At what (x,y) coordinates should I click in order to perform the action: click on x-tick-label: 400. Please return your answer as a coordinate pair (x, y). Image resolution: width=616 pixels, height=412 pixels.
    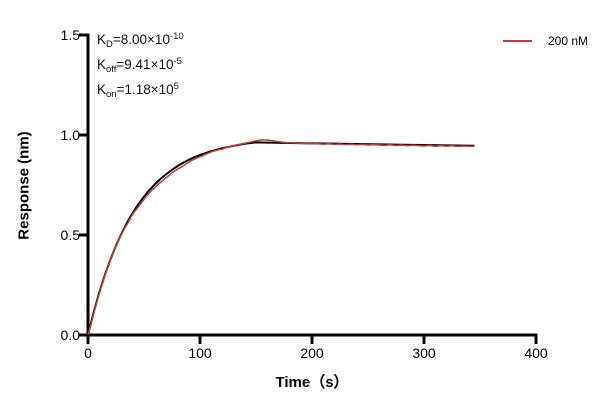
    Looking at the image, I should click on (536, 353).